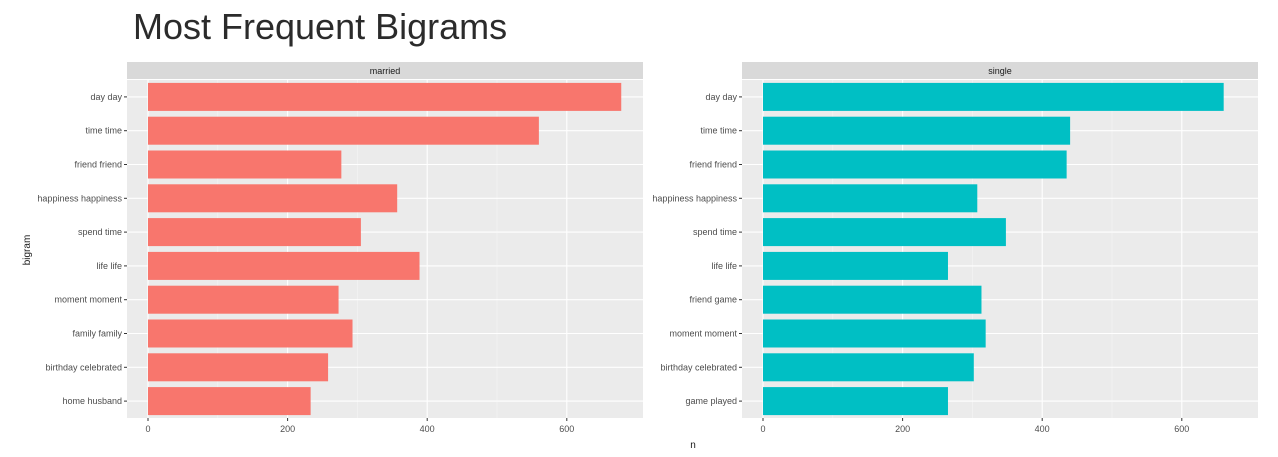 This screenshot has width=1278, height=457. I want to click on bar-married-time-time, so click(343, 130).